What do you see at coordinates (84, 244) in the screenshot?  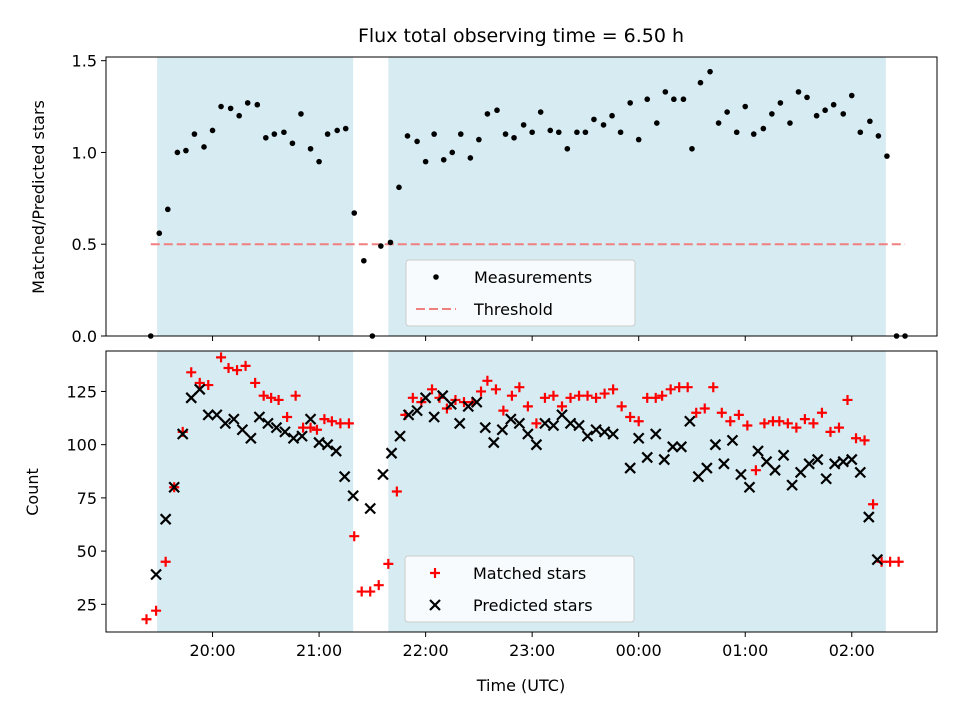 I see `flux-ytick-label: 0.5` at bounding box center [84, 244].